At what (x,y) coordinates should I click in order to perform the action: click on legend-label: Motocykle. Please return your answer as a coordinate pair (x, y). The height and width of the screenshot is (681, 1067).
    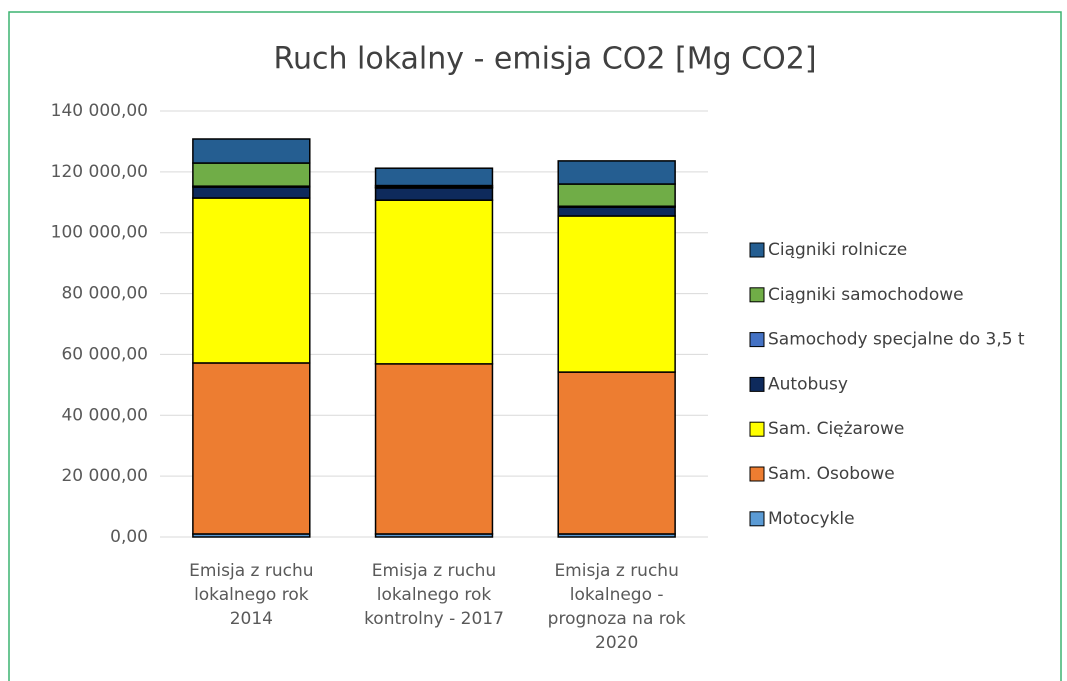
    Looking at the image, I should click on (811, 519).